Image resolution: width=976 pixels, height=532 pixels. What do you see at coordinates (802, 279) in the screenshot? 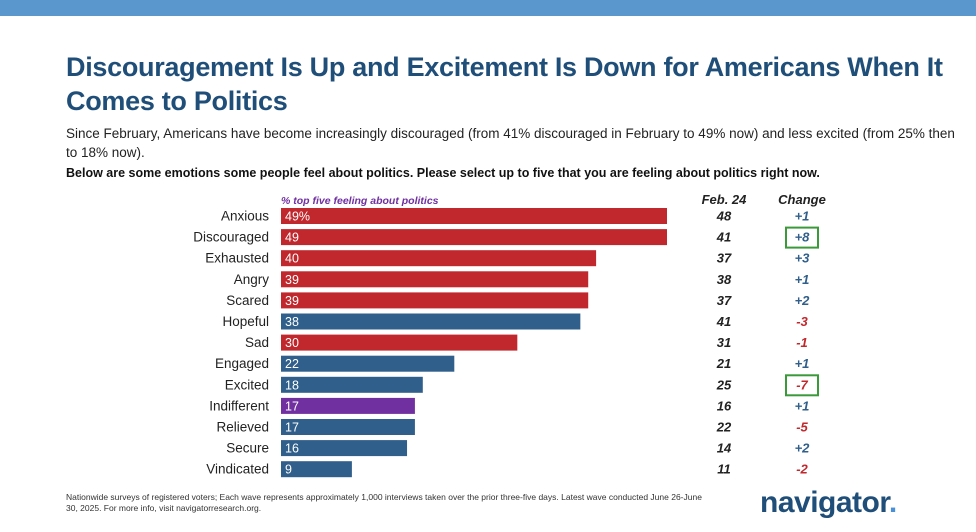
I see `change-value-angry: +1` at bounding box center [802, 279].